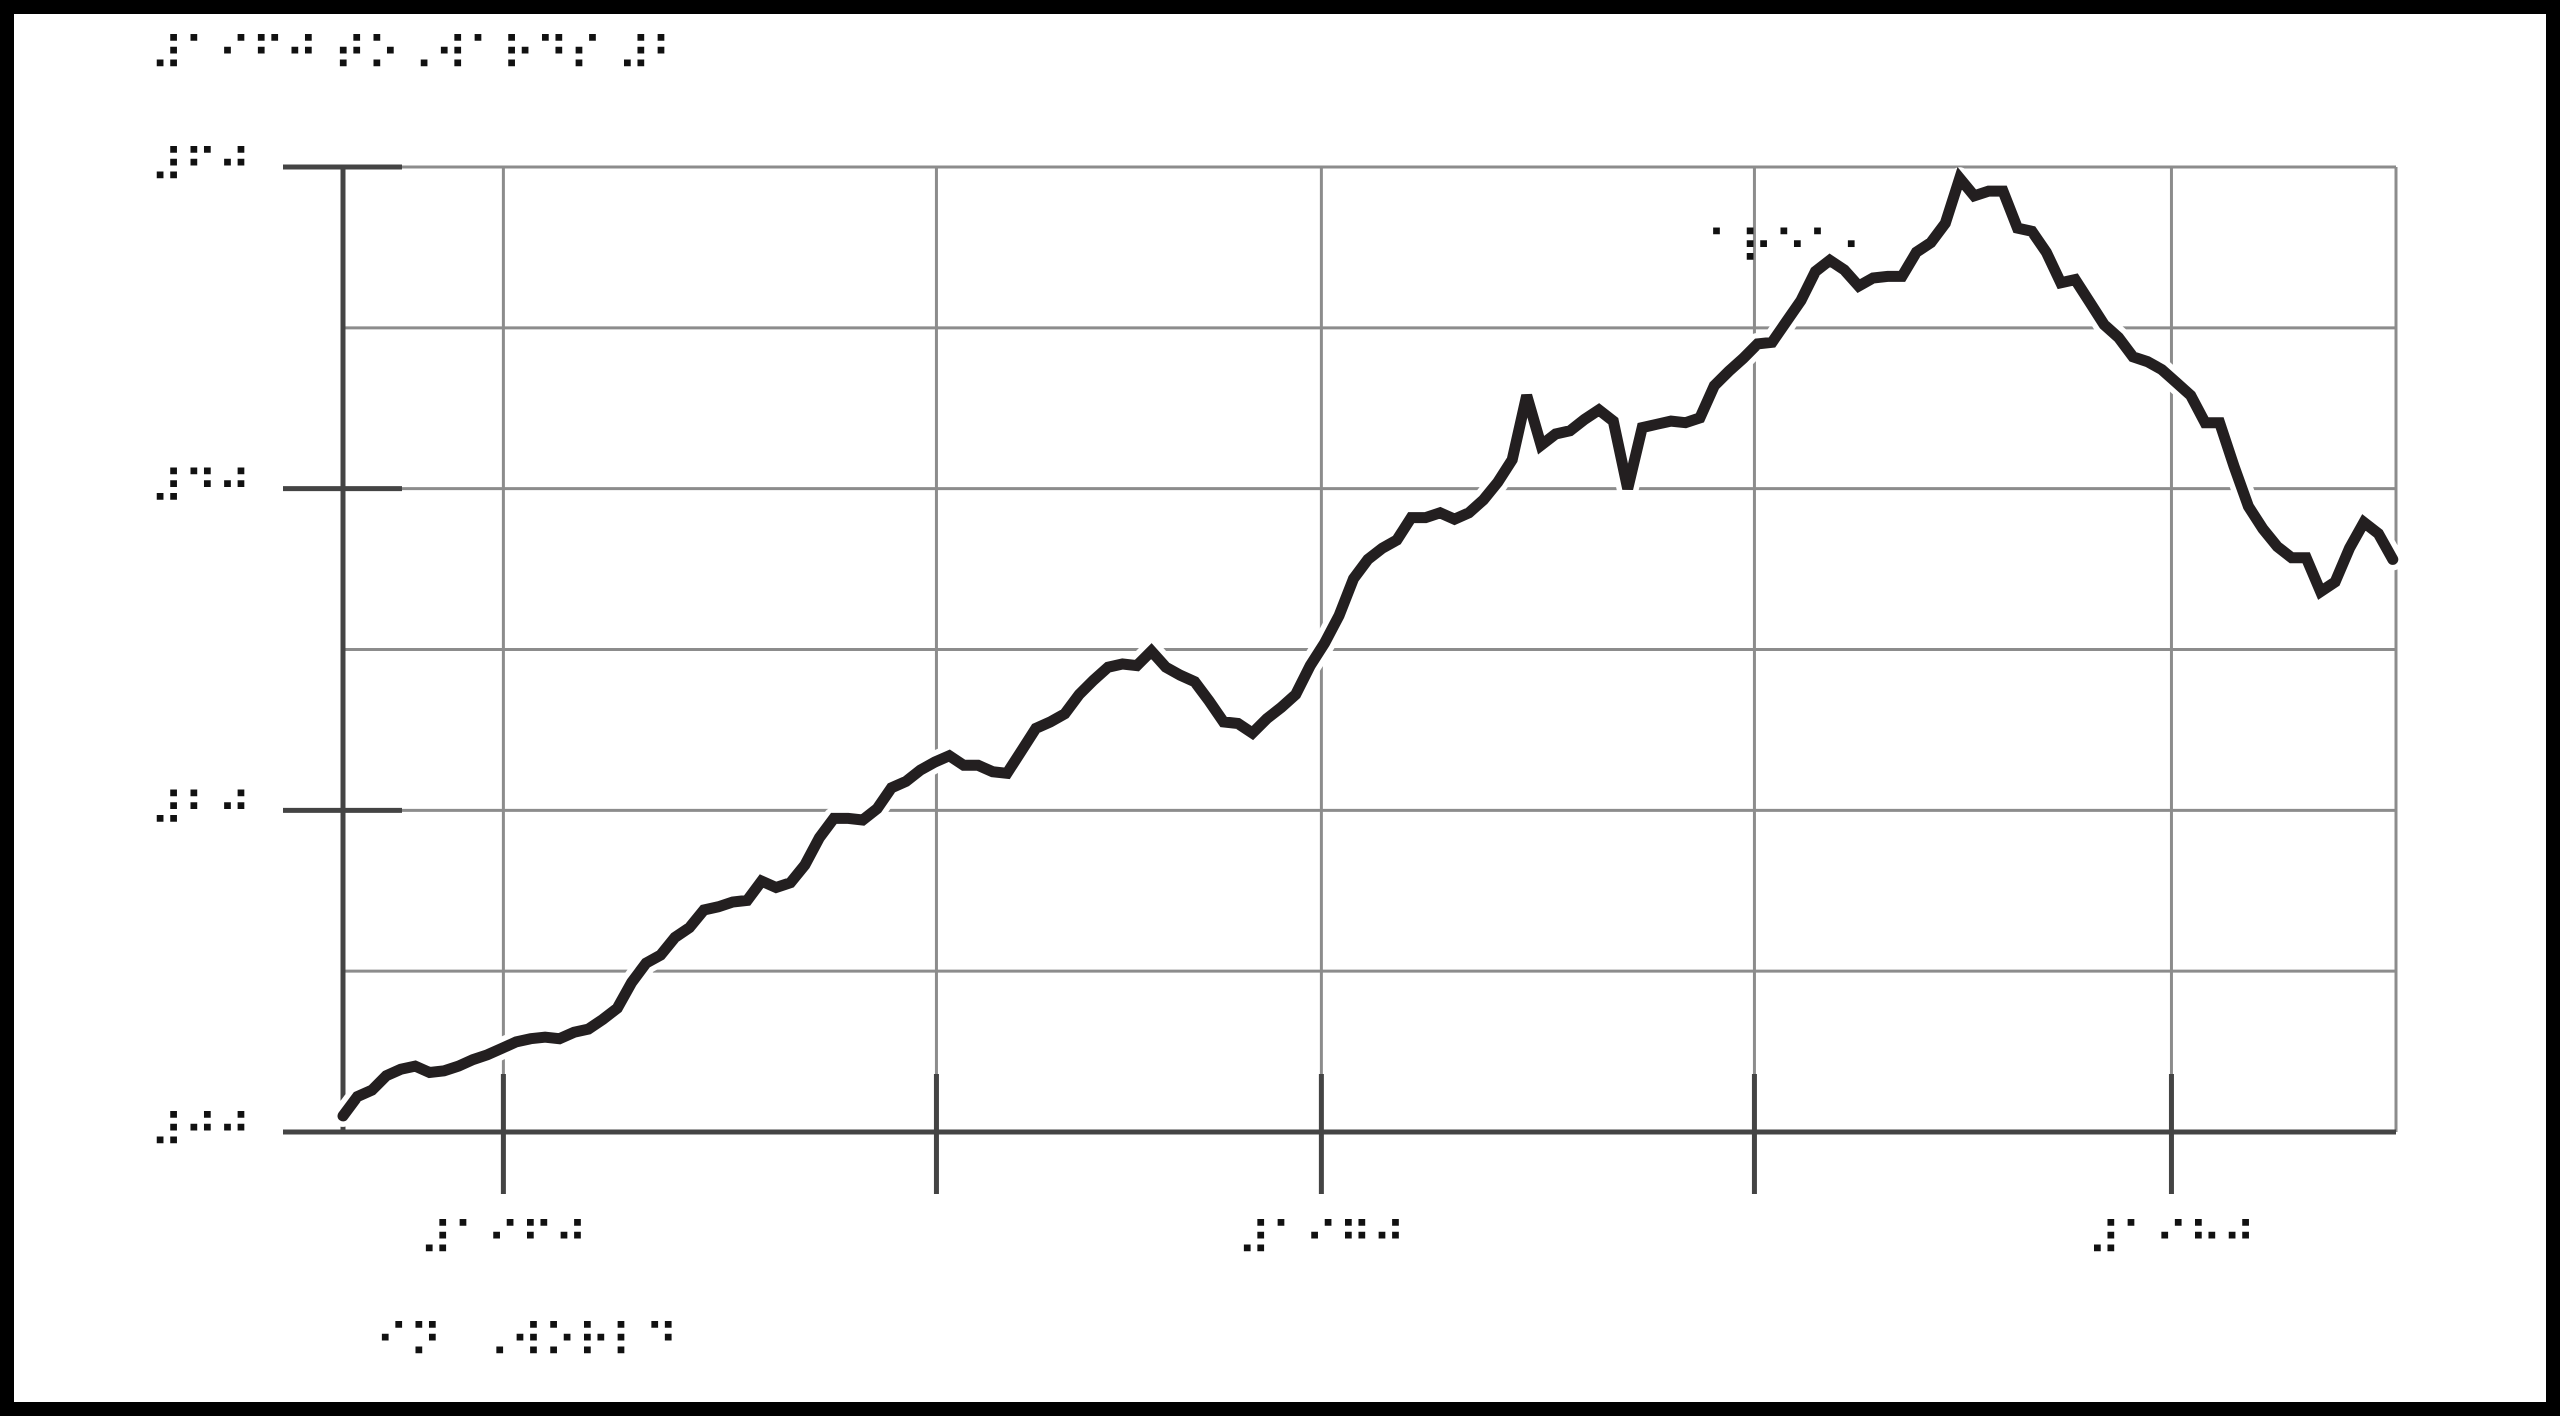 Image resolution: width=2560 pixels, height=1416 pixels. What do you see at coordinates (417, 54) in the screenshot?
I see `chart-title: ⠼⠁⠊⠋⠚ ⠞⠕⠠⠺⠁⠗⠙⠎ ⠼⠃` at bounding box center [417, 54].